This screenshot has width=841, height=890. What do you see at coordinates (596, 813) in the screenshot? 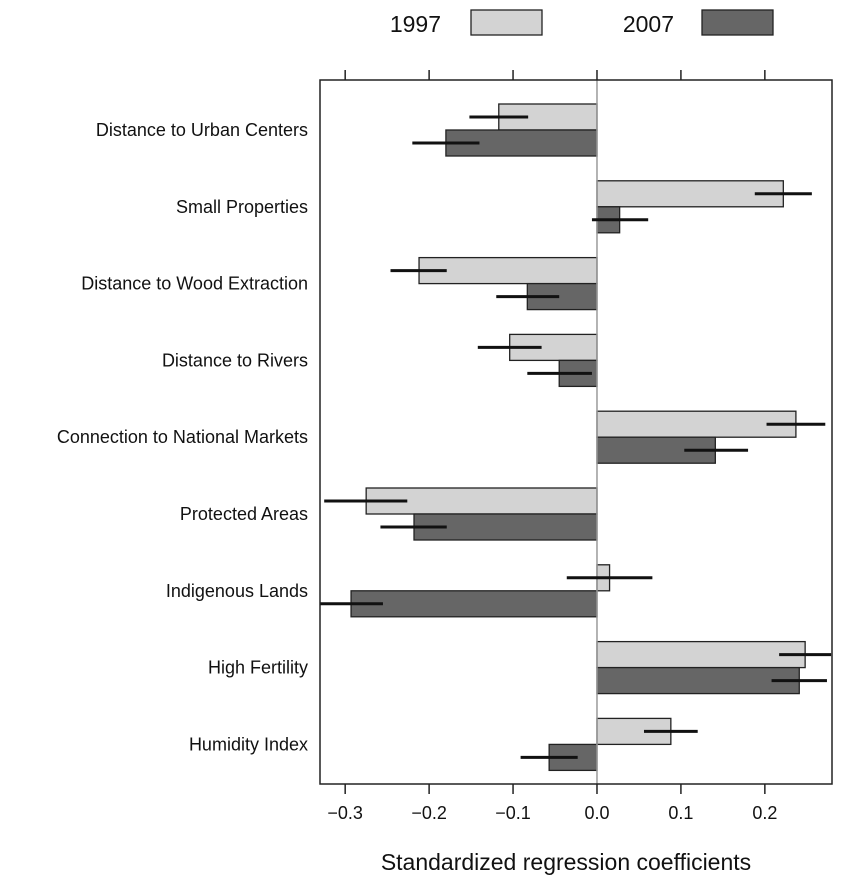
I see `x-tick-label: 0.0` at bounding box center [596, 813].